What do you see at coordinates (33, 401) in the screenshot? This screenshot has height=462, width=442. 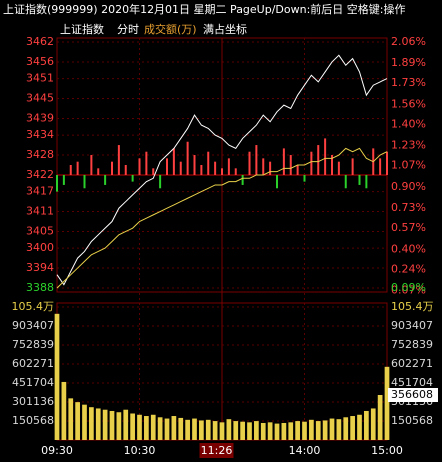 I see `y-tick-label: 301136` at bounding box center [33, 401].